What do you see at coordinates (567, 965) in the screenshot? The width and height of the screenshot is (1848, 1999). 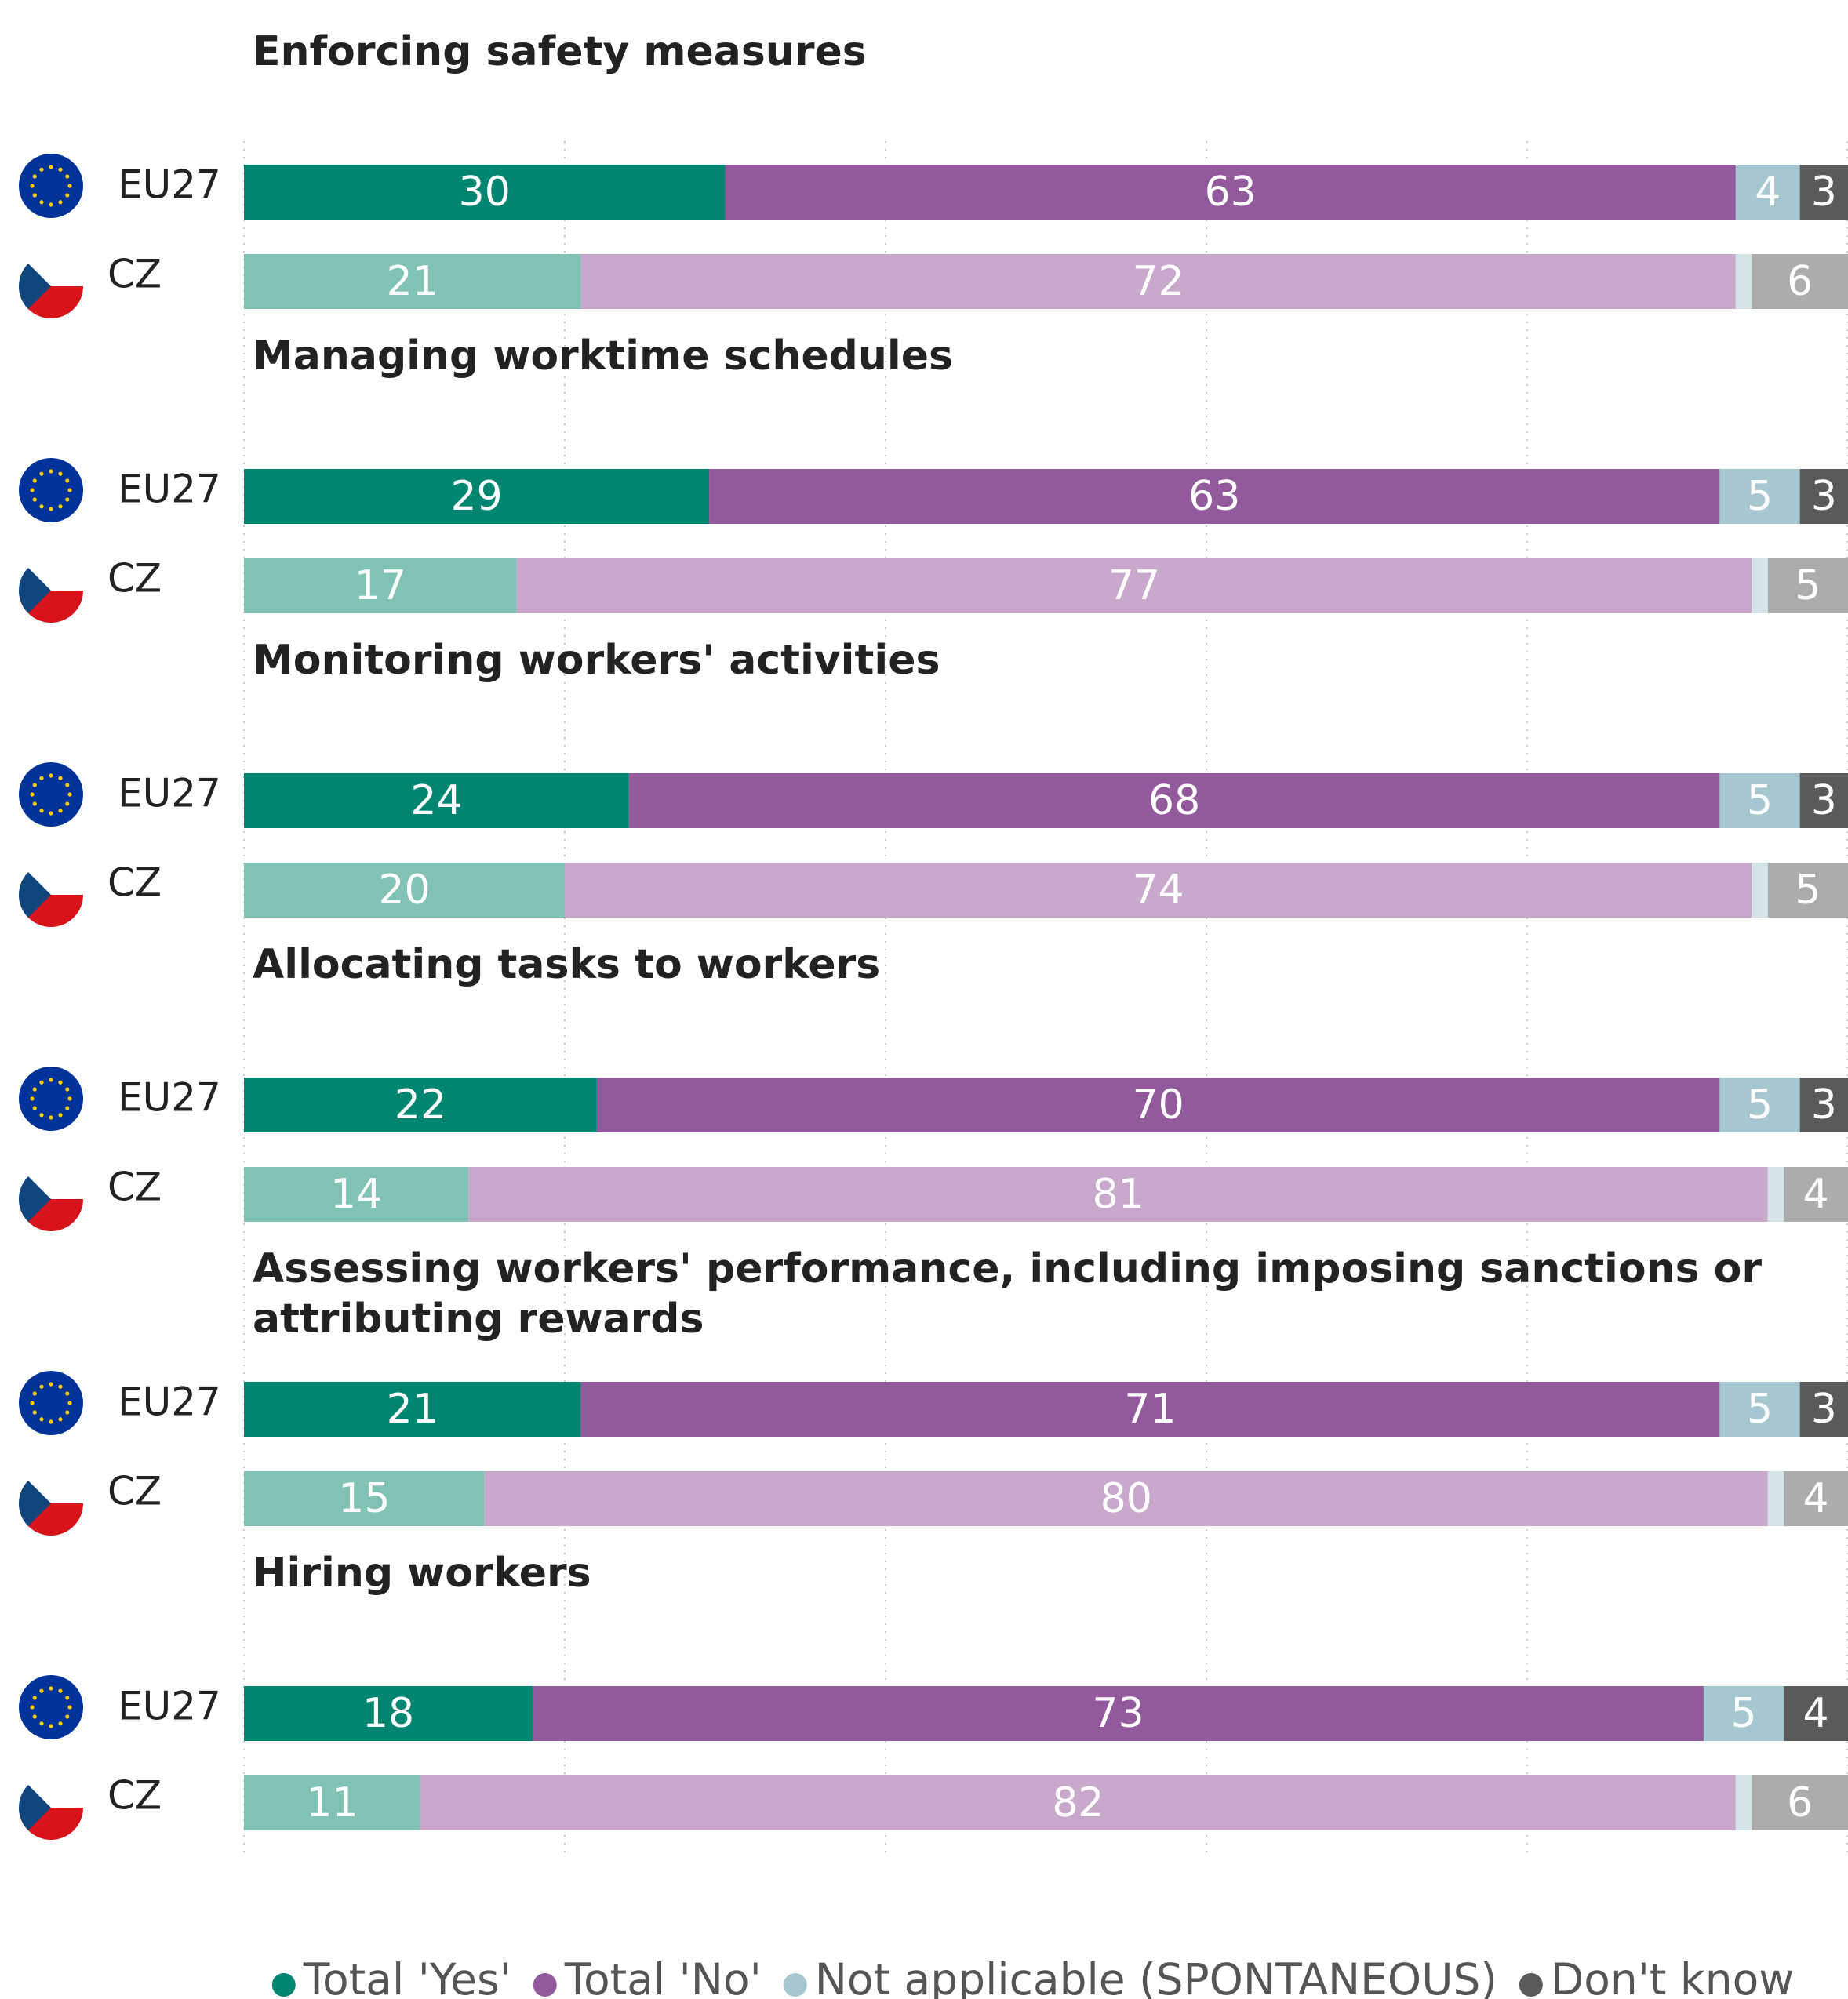 I see `group-title: Allocating tasks to workers` at bounding box center [567, 965].